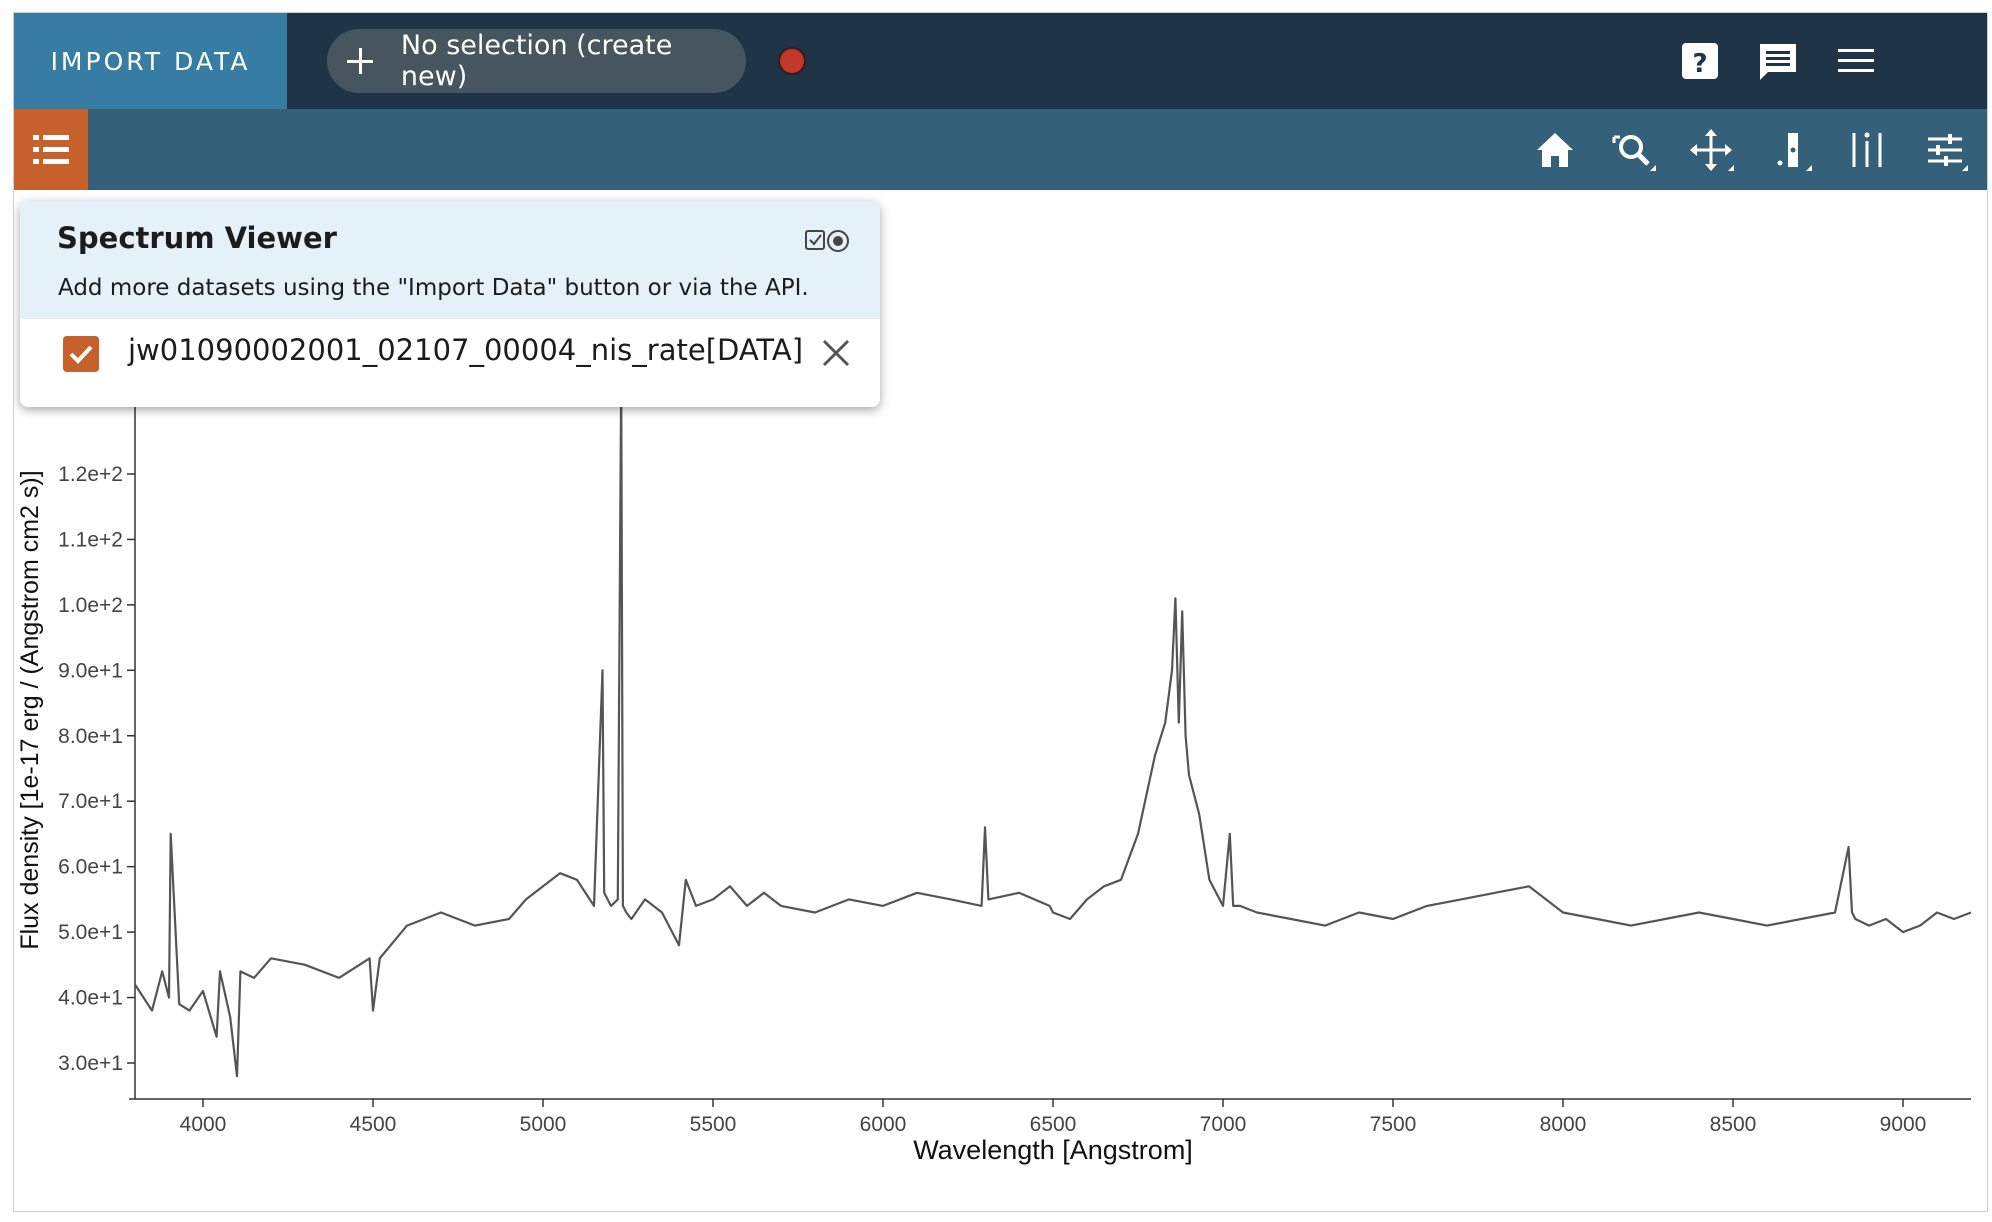  Describe the element at coordinates (360, 61) in the screenshot. I see `plus-icon` at that location.